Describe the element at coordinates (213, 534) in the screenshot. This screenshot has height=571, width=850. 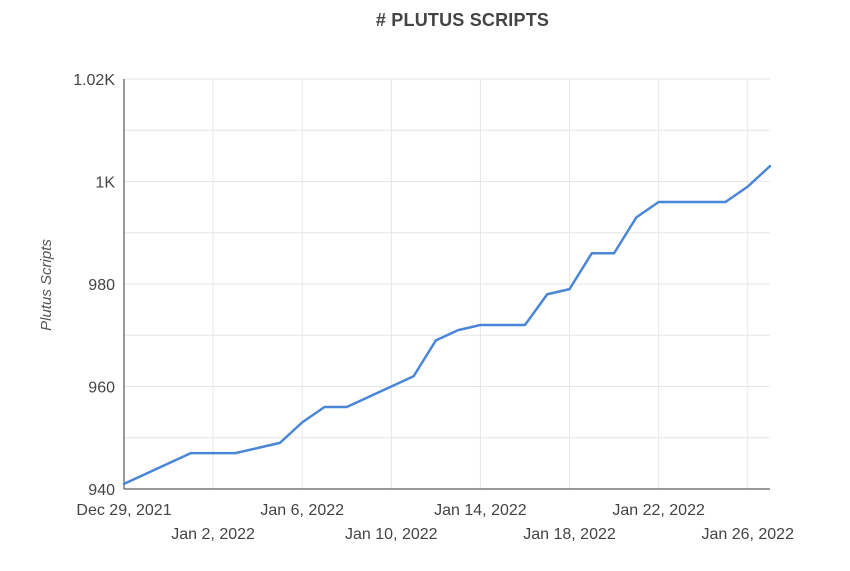
I see `x-tick-label: Jan 2, 2022` at that location.